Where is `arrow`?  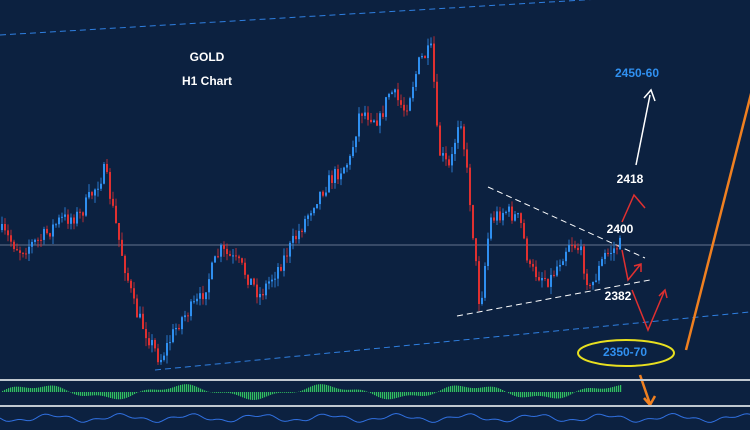 arrow is located at coordinates (643, 130).